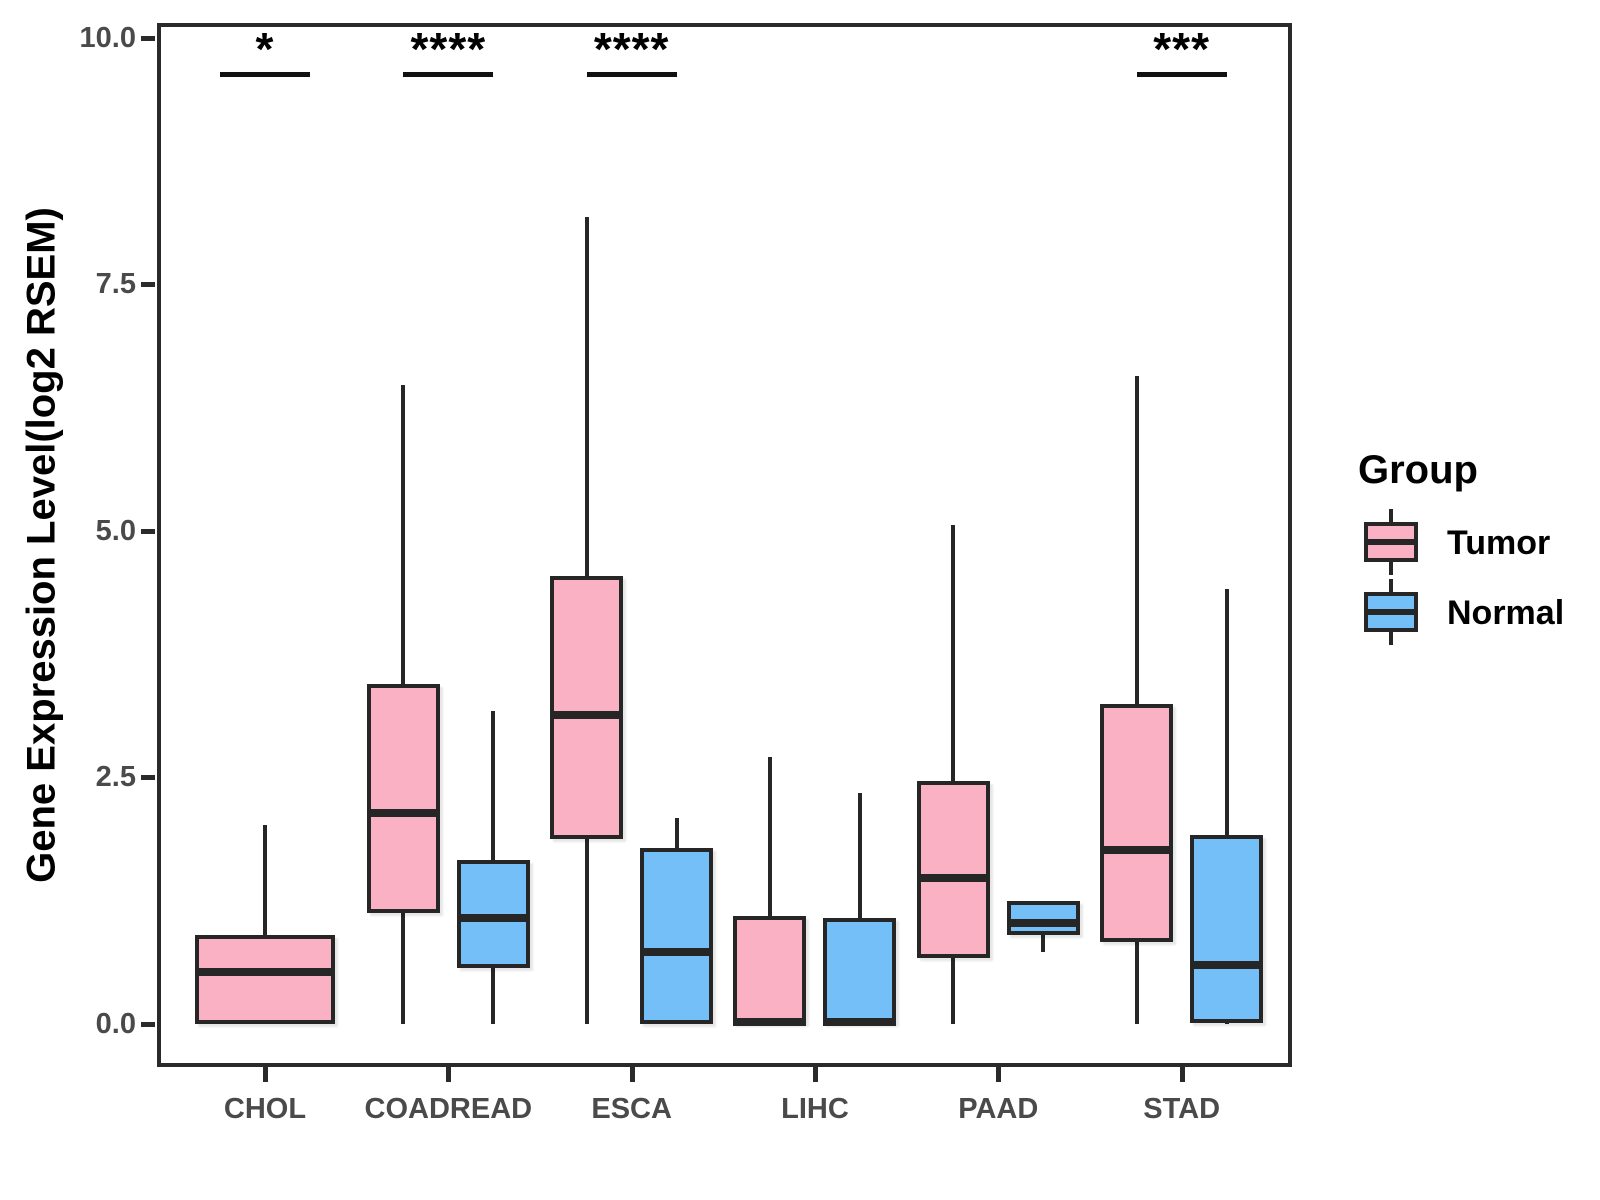 This screenshot has height=1200, width=1600. What do you see at coordinates (953, 653) in the screenshot?
I see `whisker-upper-tumor-PAAD` at bounding box center [953, 653].